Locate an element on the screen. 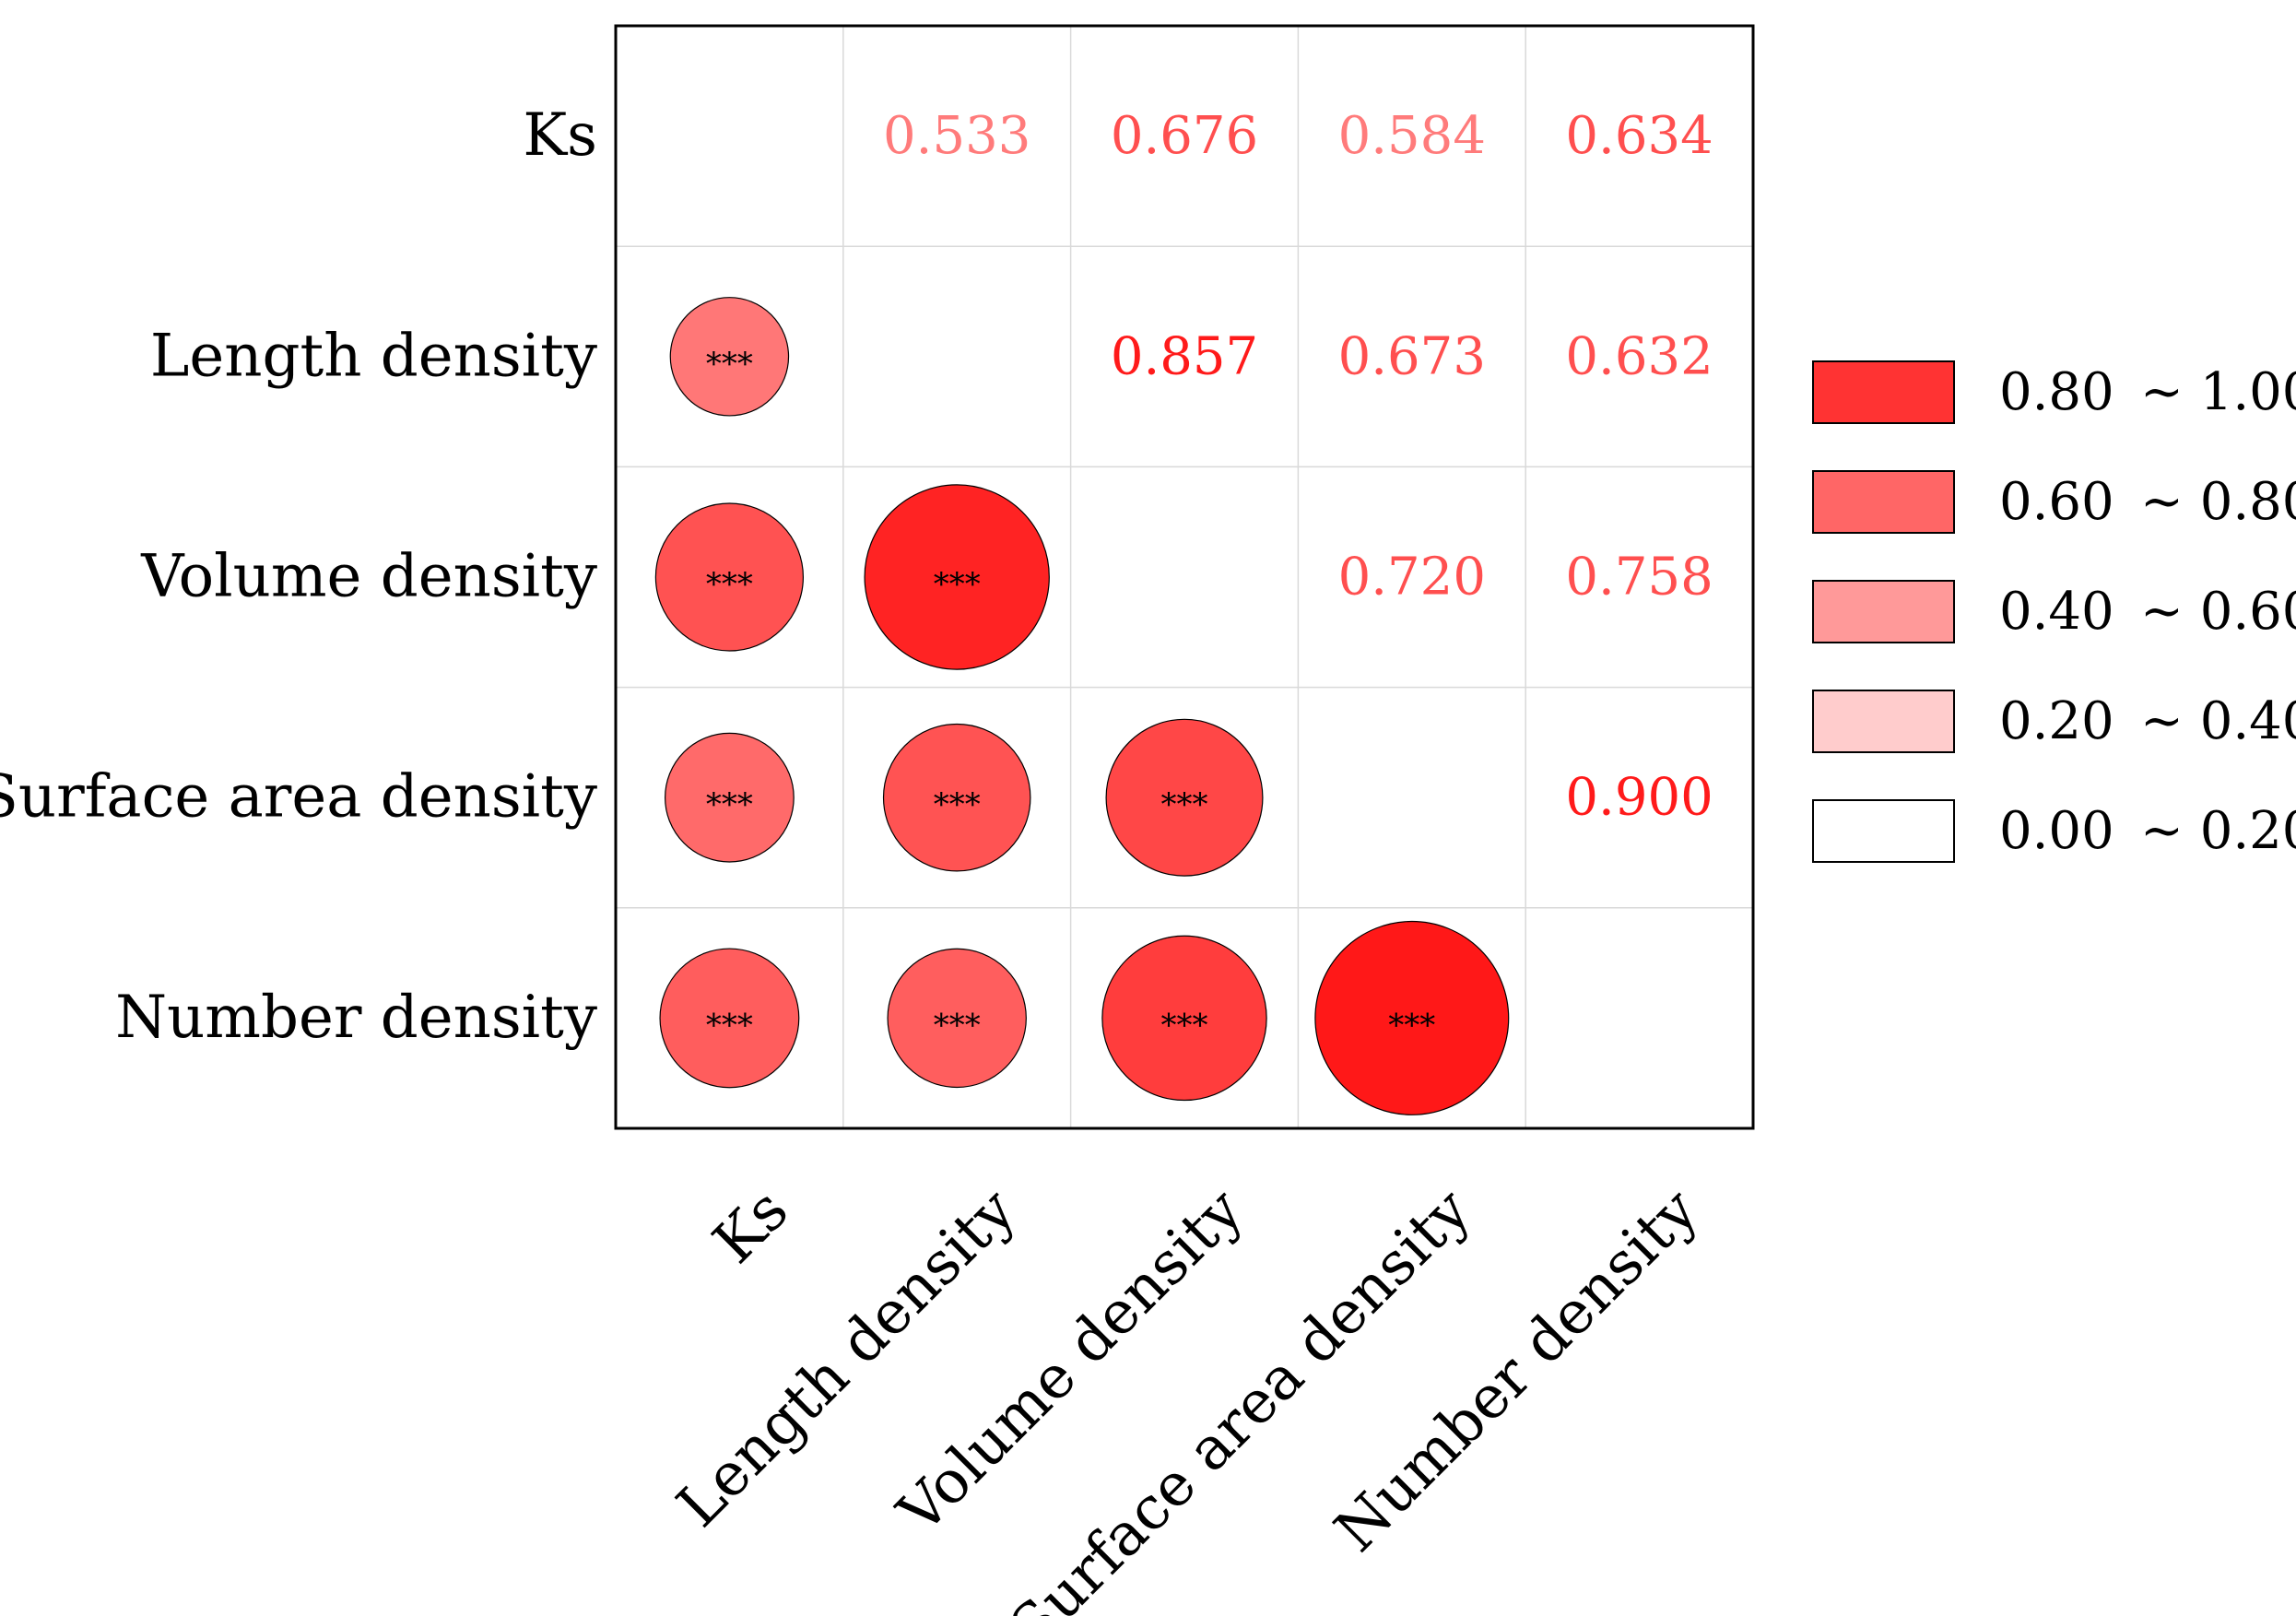 Image resolution: width=2296 pixels, height=1616 pixels. correlation-value-label: 0.584 is located at coordinates (1412, 136).